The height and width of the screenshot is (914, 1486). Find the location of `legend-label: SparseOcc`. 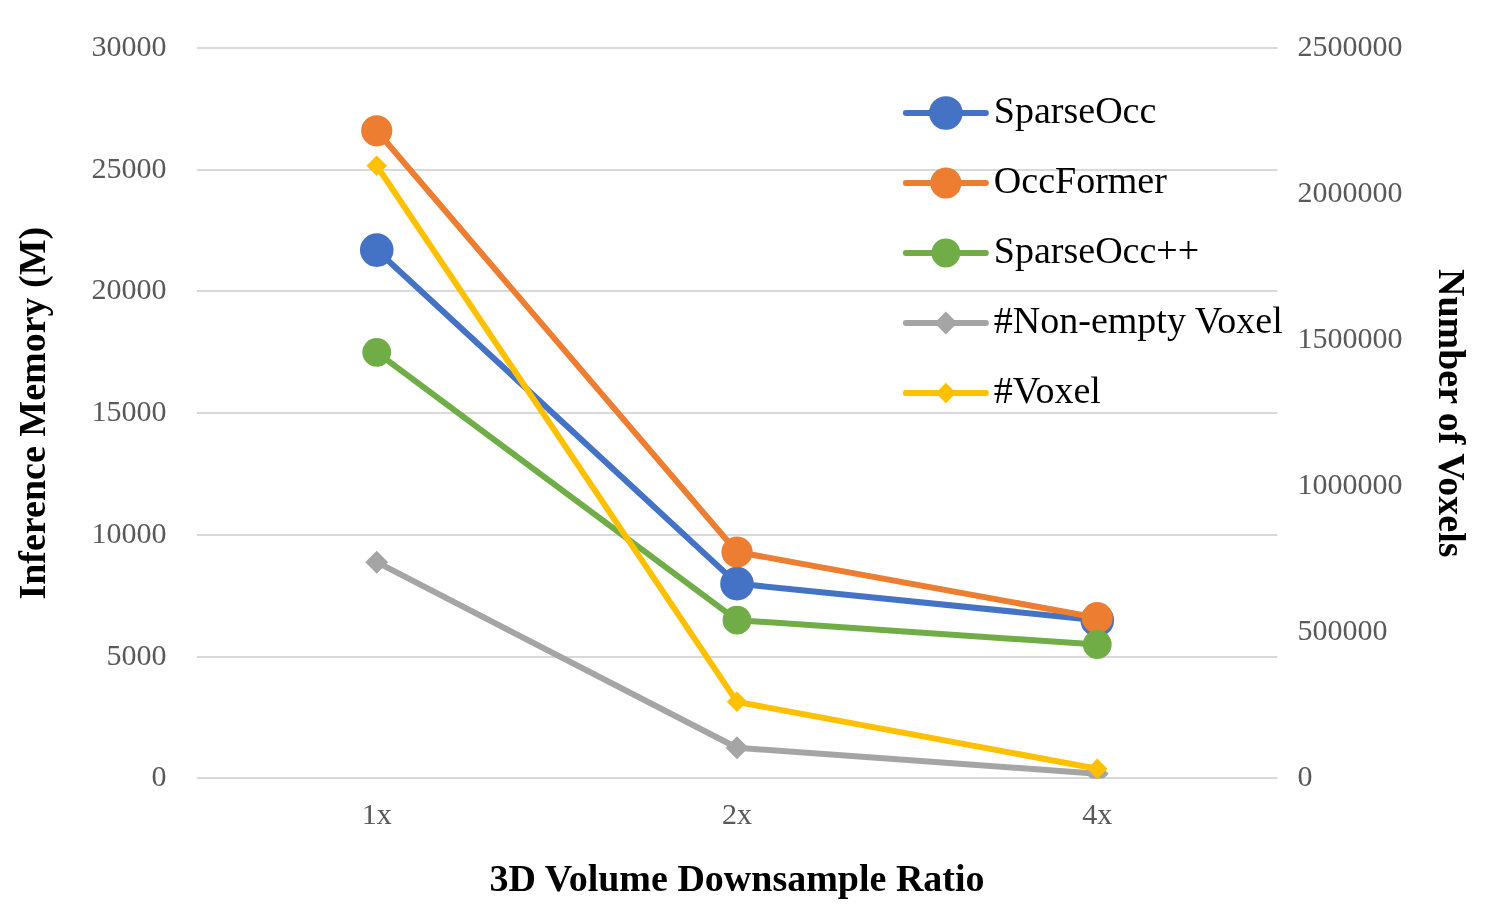

legend-label: SparseOcc is located at coordinates (1075, 109).